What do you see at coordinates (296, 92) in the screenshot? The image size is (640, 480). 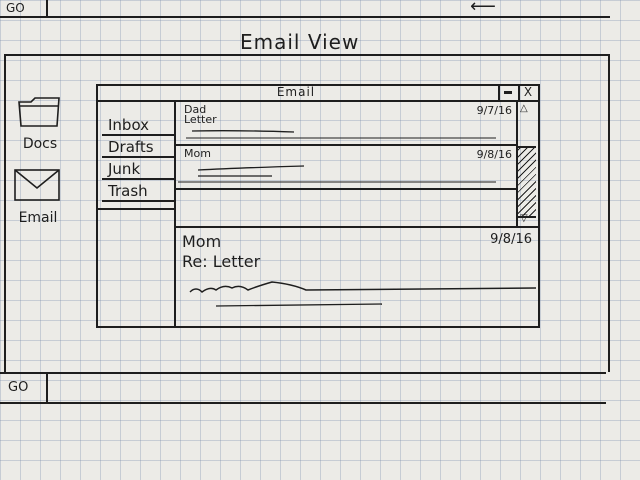 I see `window-title: Email` at bounding box center [296, 92].